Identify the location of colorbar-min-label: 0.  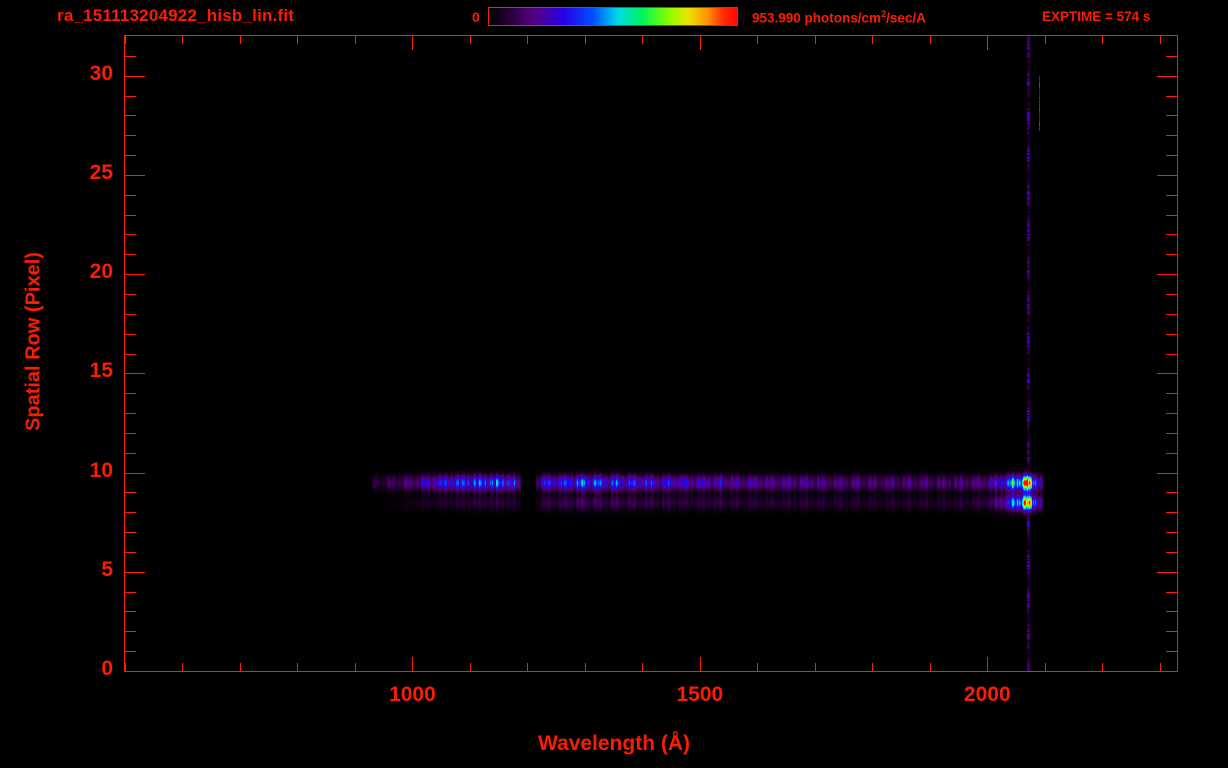
(476, 17).